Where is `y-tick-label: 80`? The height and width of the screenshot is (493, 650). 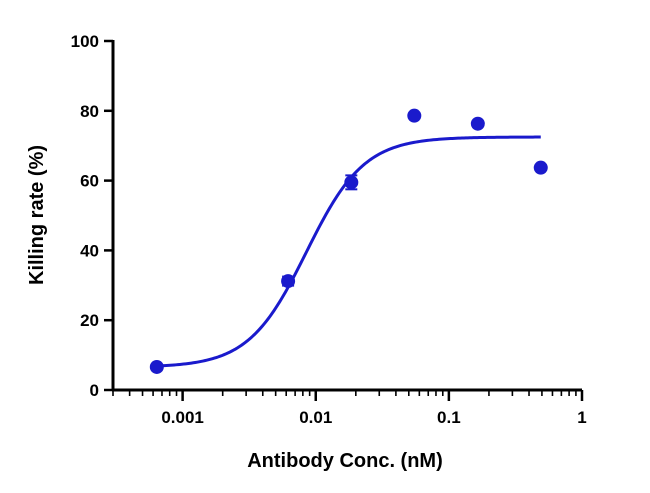 y-tick-label: 80 is located at coordinates (89, 111).